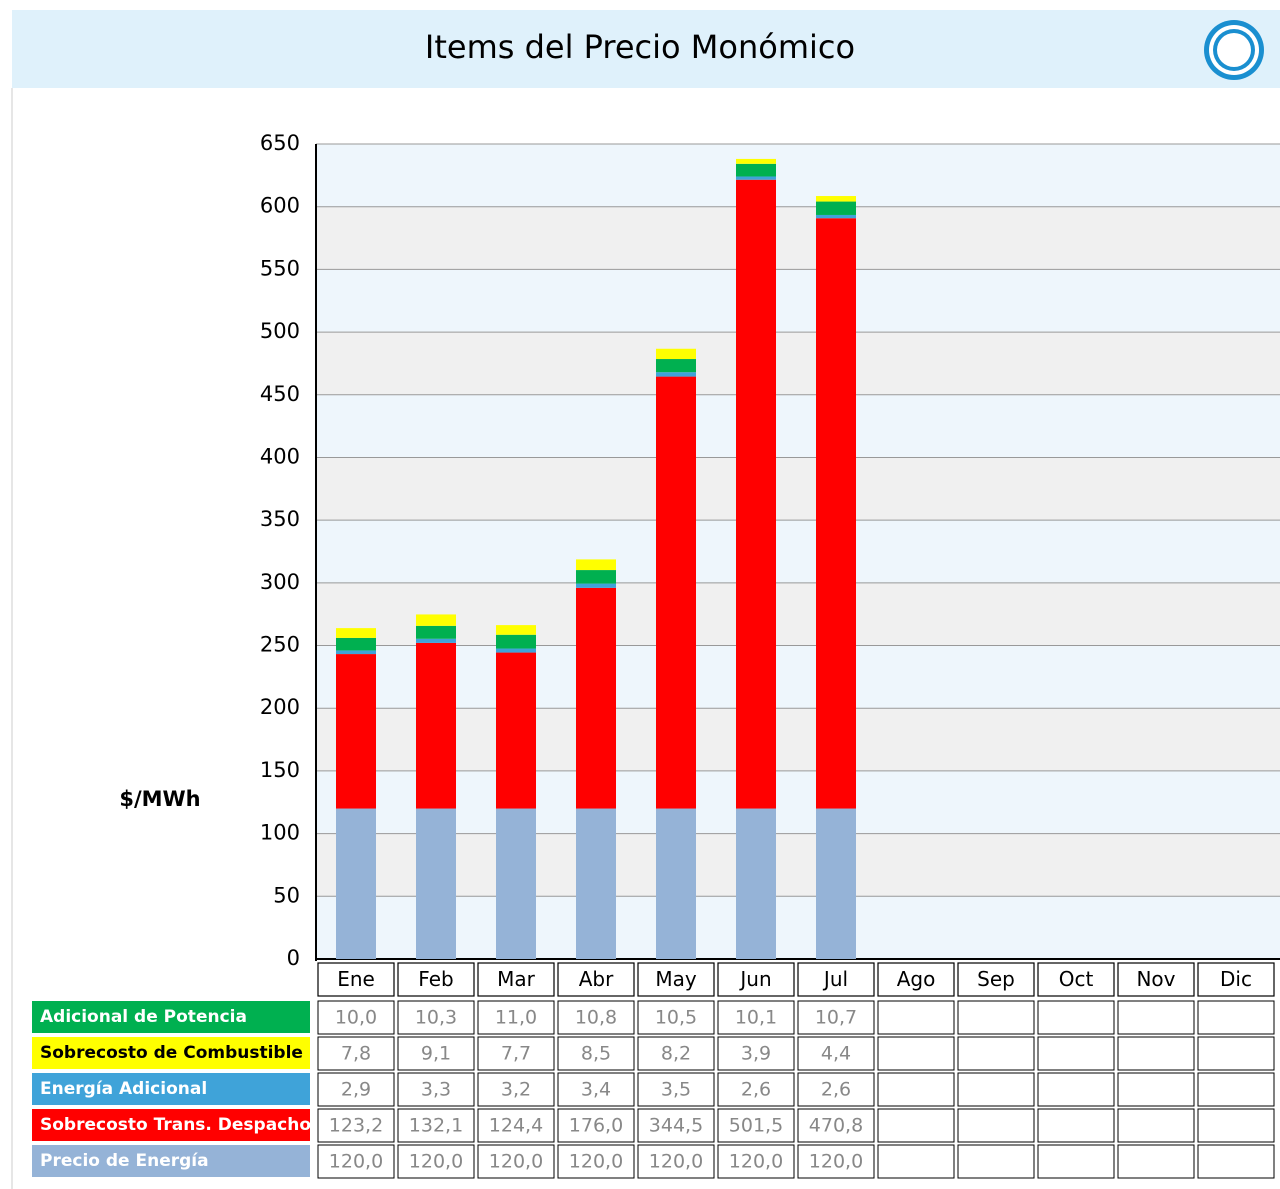 This screenshot has width=1280, height=1189. Describe the element at coordinates (596, 1090) in the screenshot. I see `table-value: 3,4` at that location.